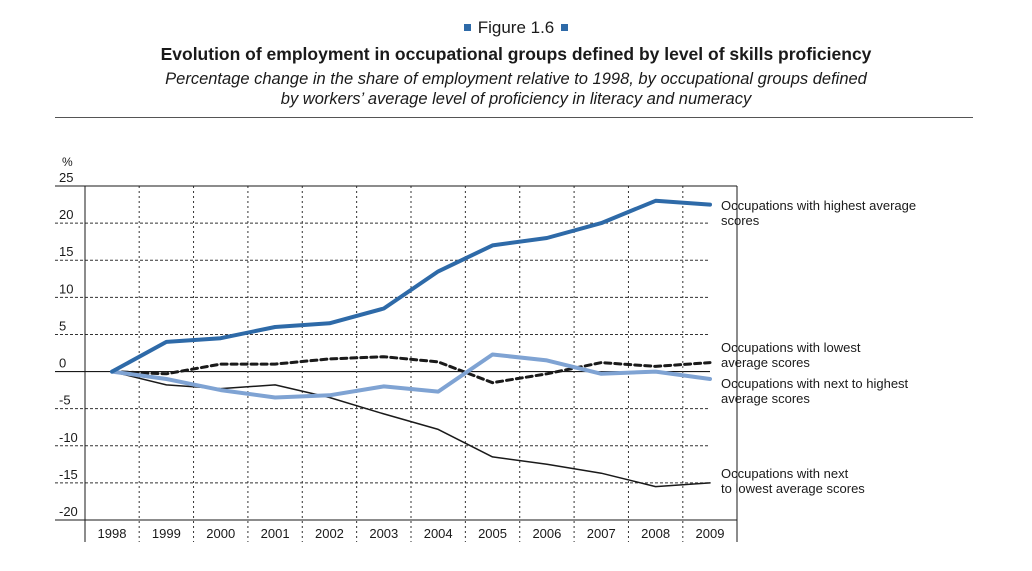 This screenshot has height=571, width=1032. I want to click on figure-label-text: Figure 1.6, so click(516, 27).